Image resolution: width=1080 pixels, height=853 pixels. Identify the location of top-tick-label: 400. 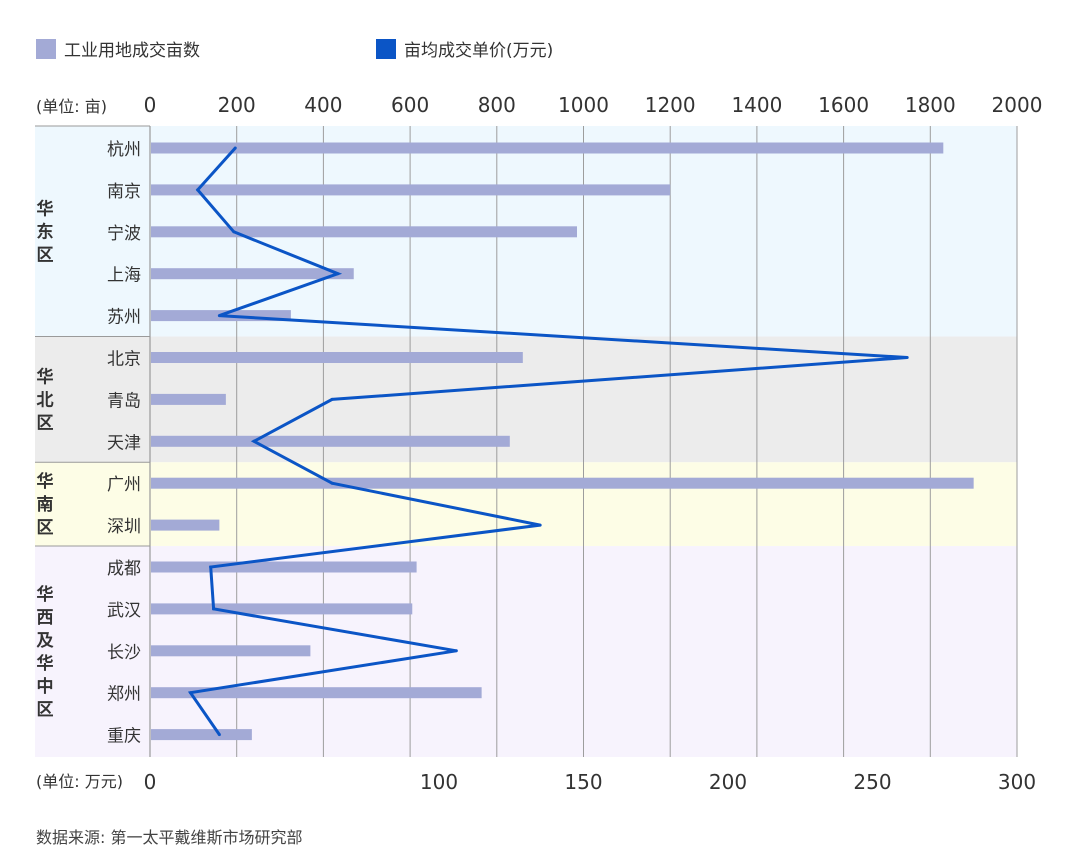
(323, 105).